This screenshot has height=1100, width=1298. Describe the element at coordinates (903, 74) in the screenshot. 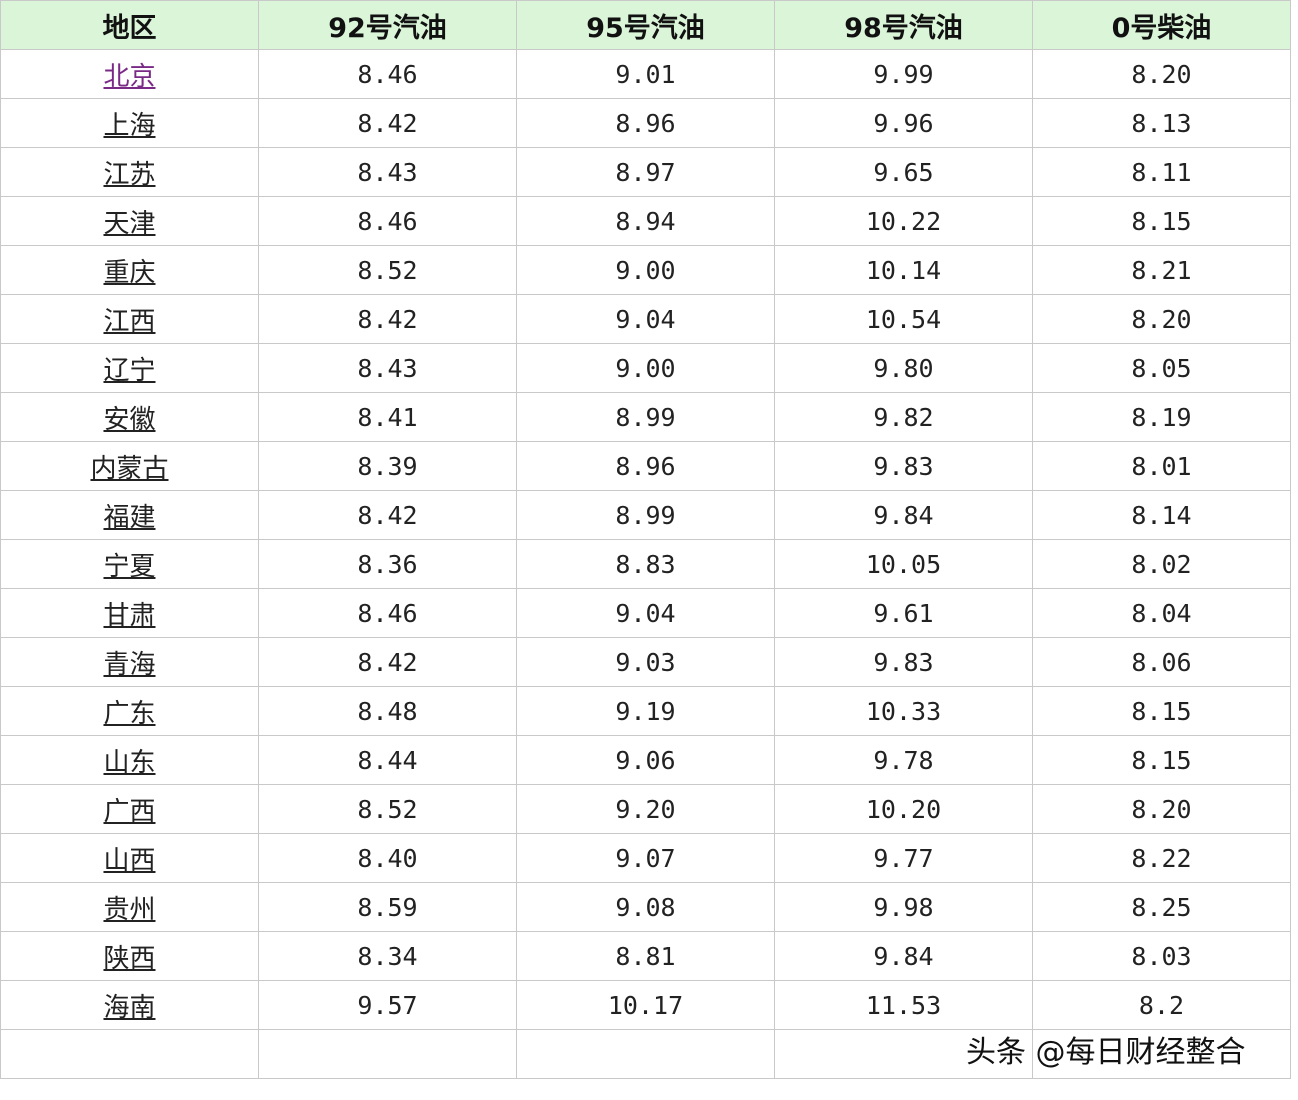

I see `price-cell: 9.99` at that location.